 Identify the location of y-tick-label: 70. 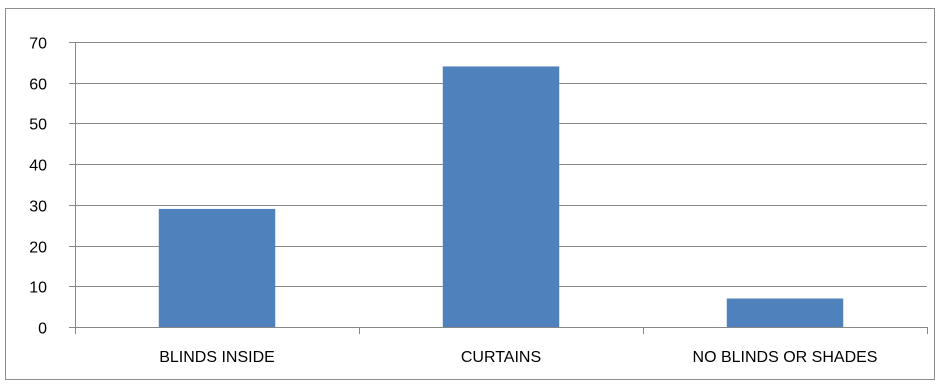
(38, 44).